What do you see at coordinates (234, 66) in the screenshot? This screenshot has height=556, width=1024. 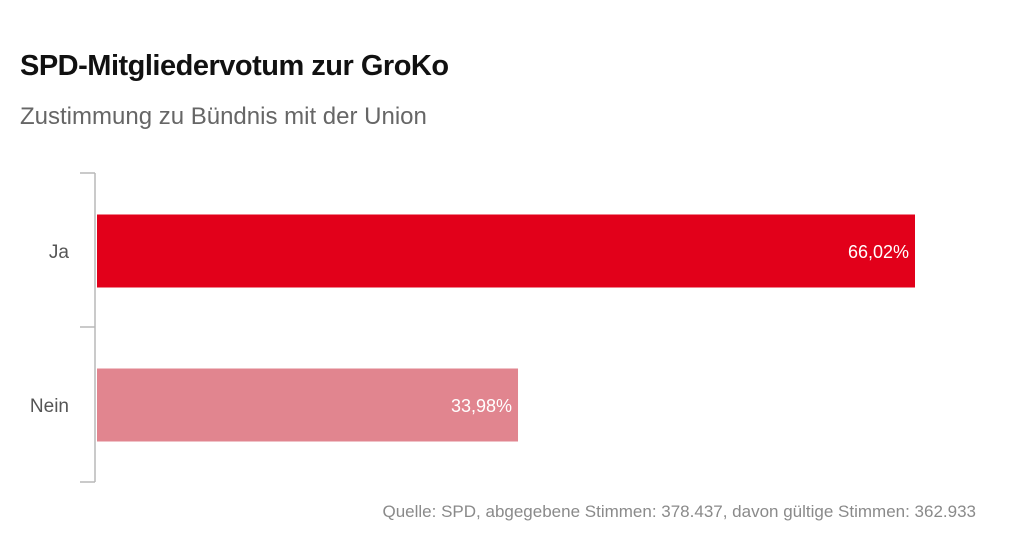 I see `chart-title: SPD-Mitgliedervotum zur GroKo` at bounding box center [234, 66].